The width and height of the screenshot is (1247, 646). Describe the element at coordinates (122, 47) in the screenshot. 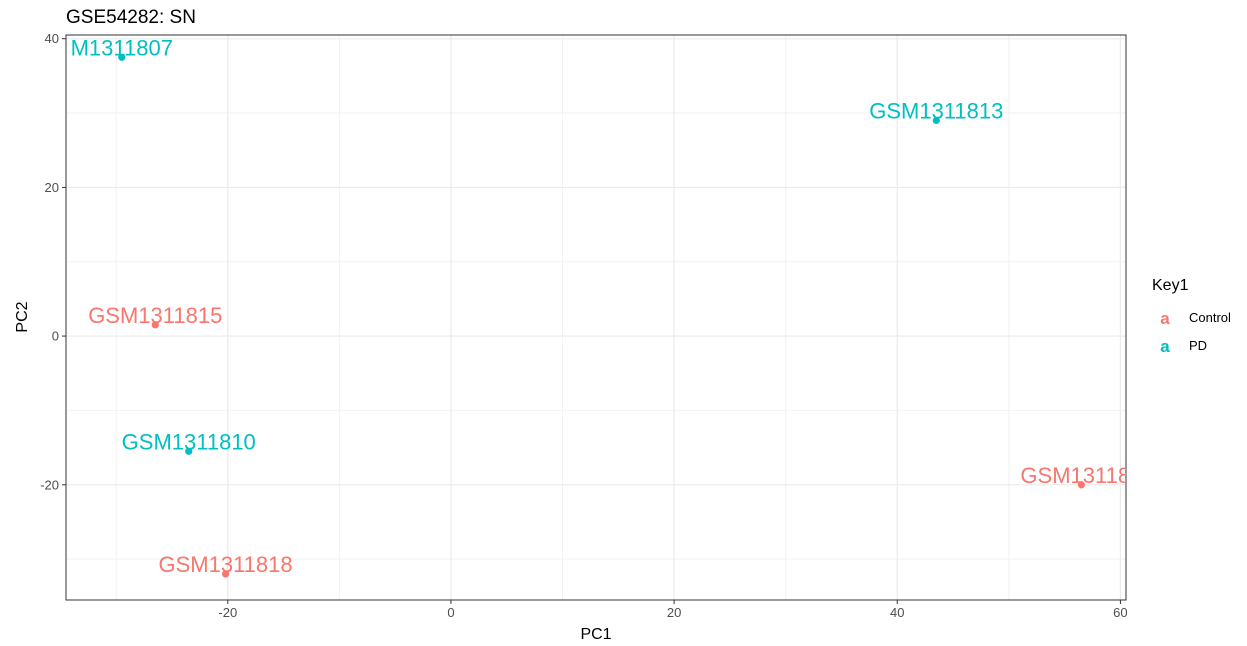

I see `data-point-label: M1311807` at that location.